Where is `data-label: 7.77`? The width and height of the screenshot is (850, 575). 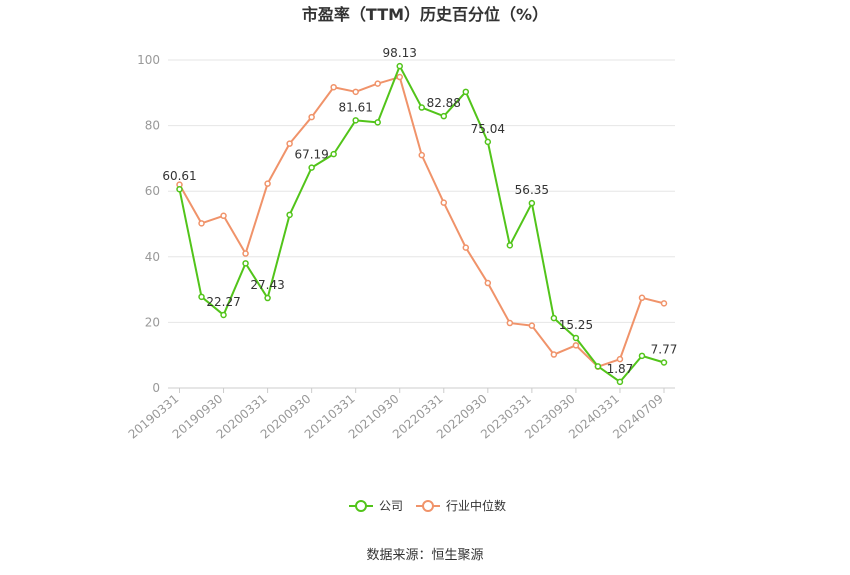 data-label: 7.77 is located at coordinates (664, 350).